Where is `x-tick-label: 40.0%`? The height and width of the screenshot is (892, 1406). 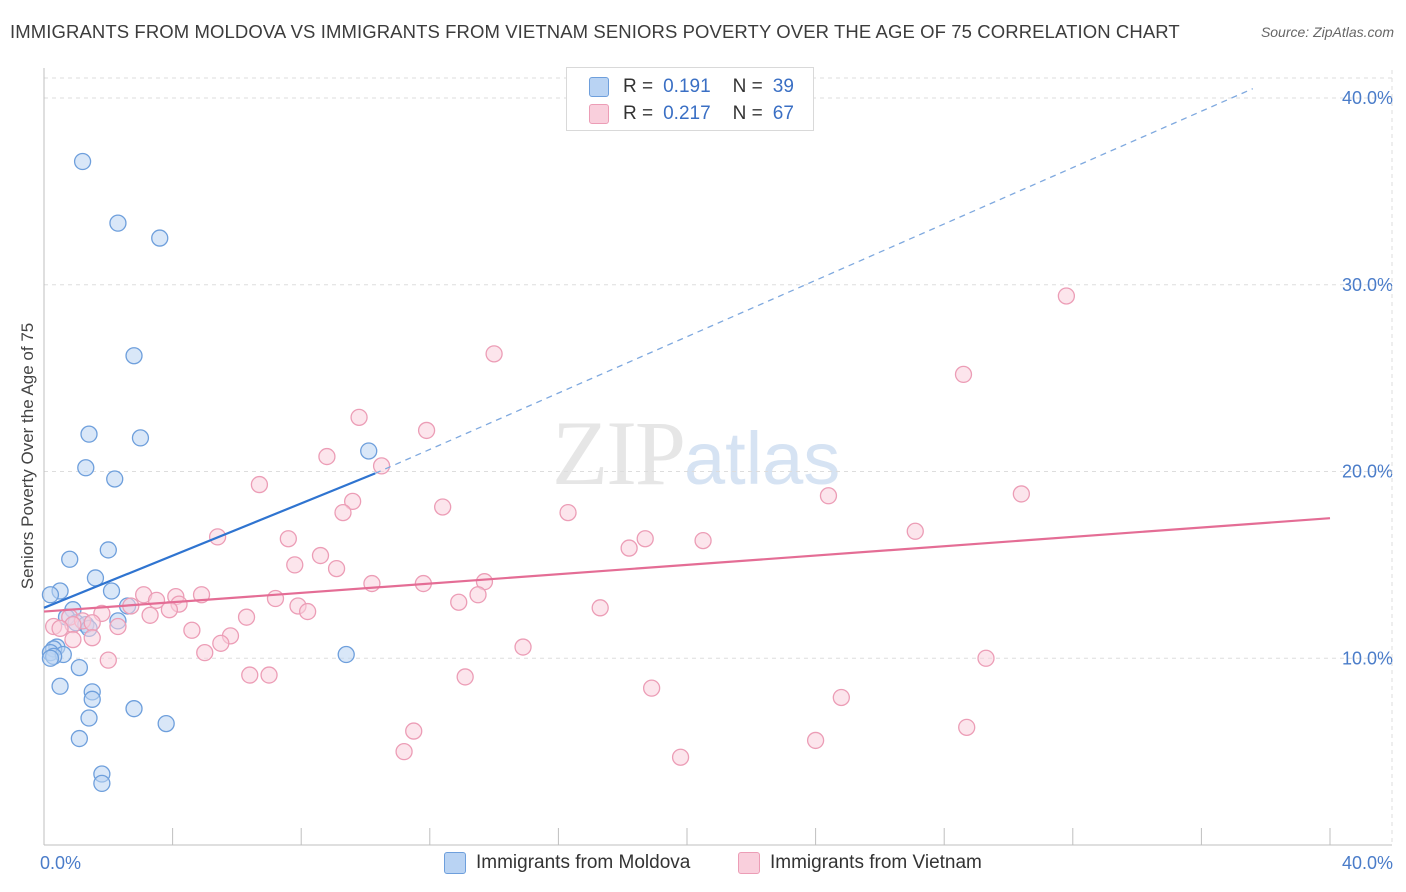
x-tick-label: 40.0% is located at coordinates (1367, 863).